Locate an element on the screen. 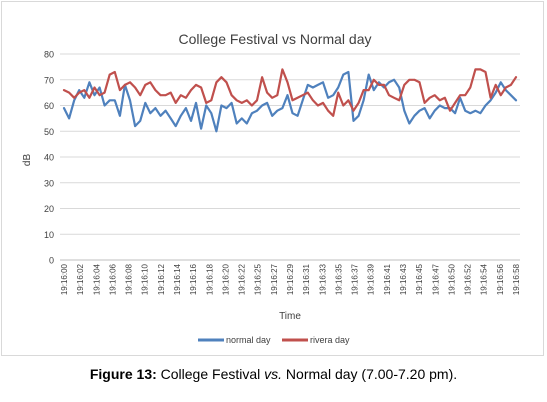 The image size is (547, 402). x-tick-label: 19:16:10 is located at coordinates (145, 279).